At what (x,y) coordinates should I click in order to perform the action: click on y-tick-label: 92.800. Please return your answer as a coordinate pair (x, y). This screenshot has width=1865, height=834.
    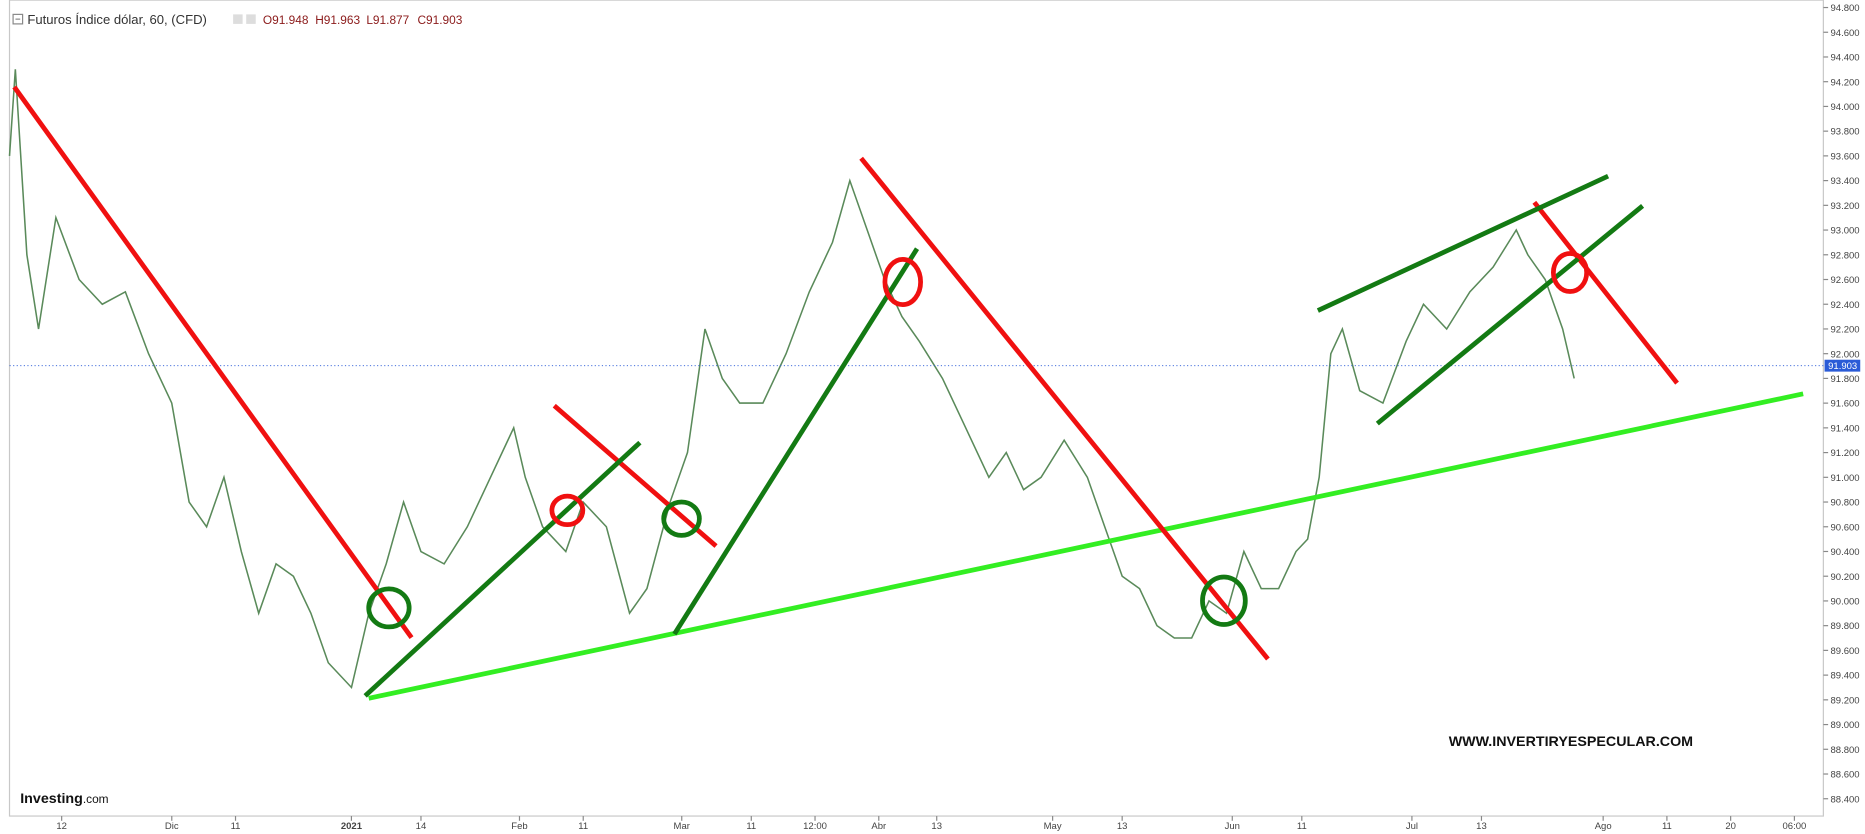
    Looking at the image, I should click on (1845, 255).